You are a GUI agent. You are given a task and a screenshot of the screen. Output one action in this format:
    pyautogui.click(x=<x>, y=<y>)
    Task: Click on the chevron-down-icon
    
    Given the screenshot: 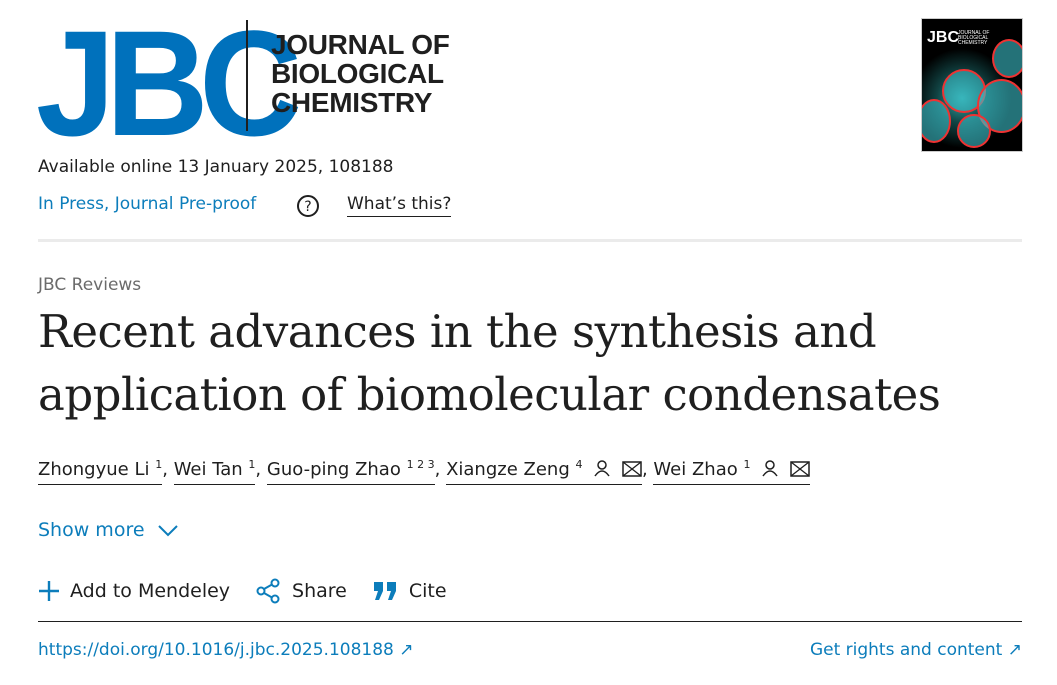 What is the action you would take?
    pyautogui.click(x=167, y=531)
    